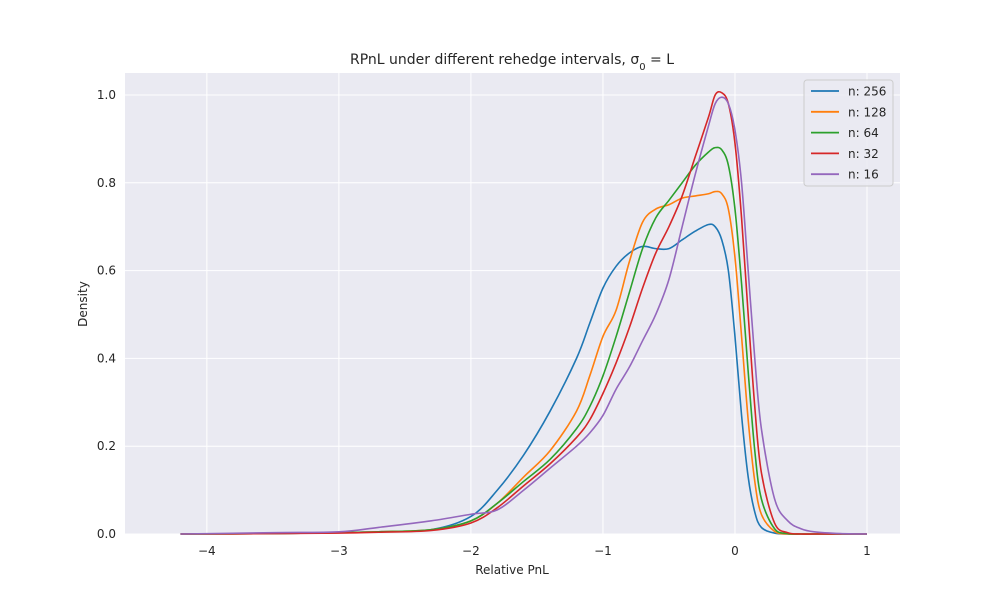 Image resolution: width=1000 pixels, height=604 pixels. Describe the element at coordinates (207, 551) in the screenshot. I see `x-tick-label: −4` at that location.